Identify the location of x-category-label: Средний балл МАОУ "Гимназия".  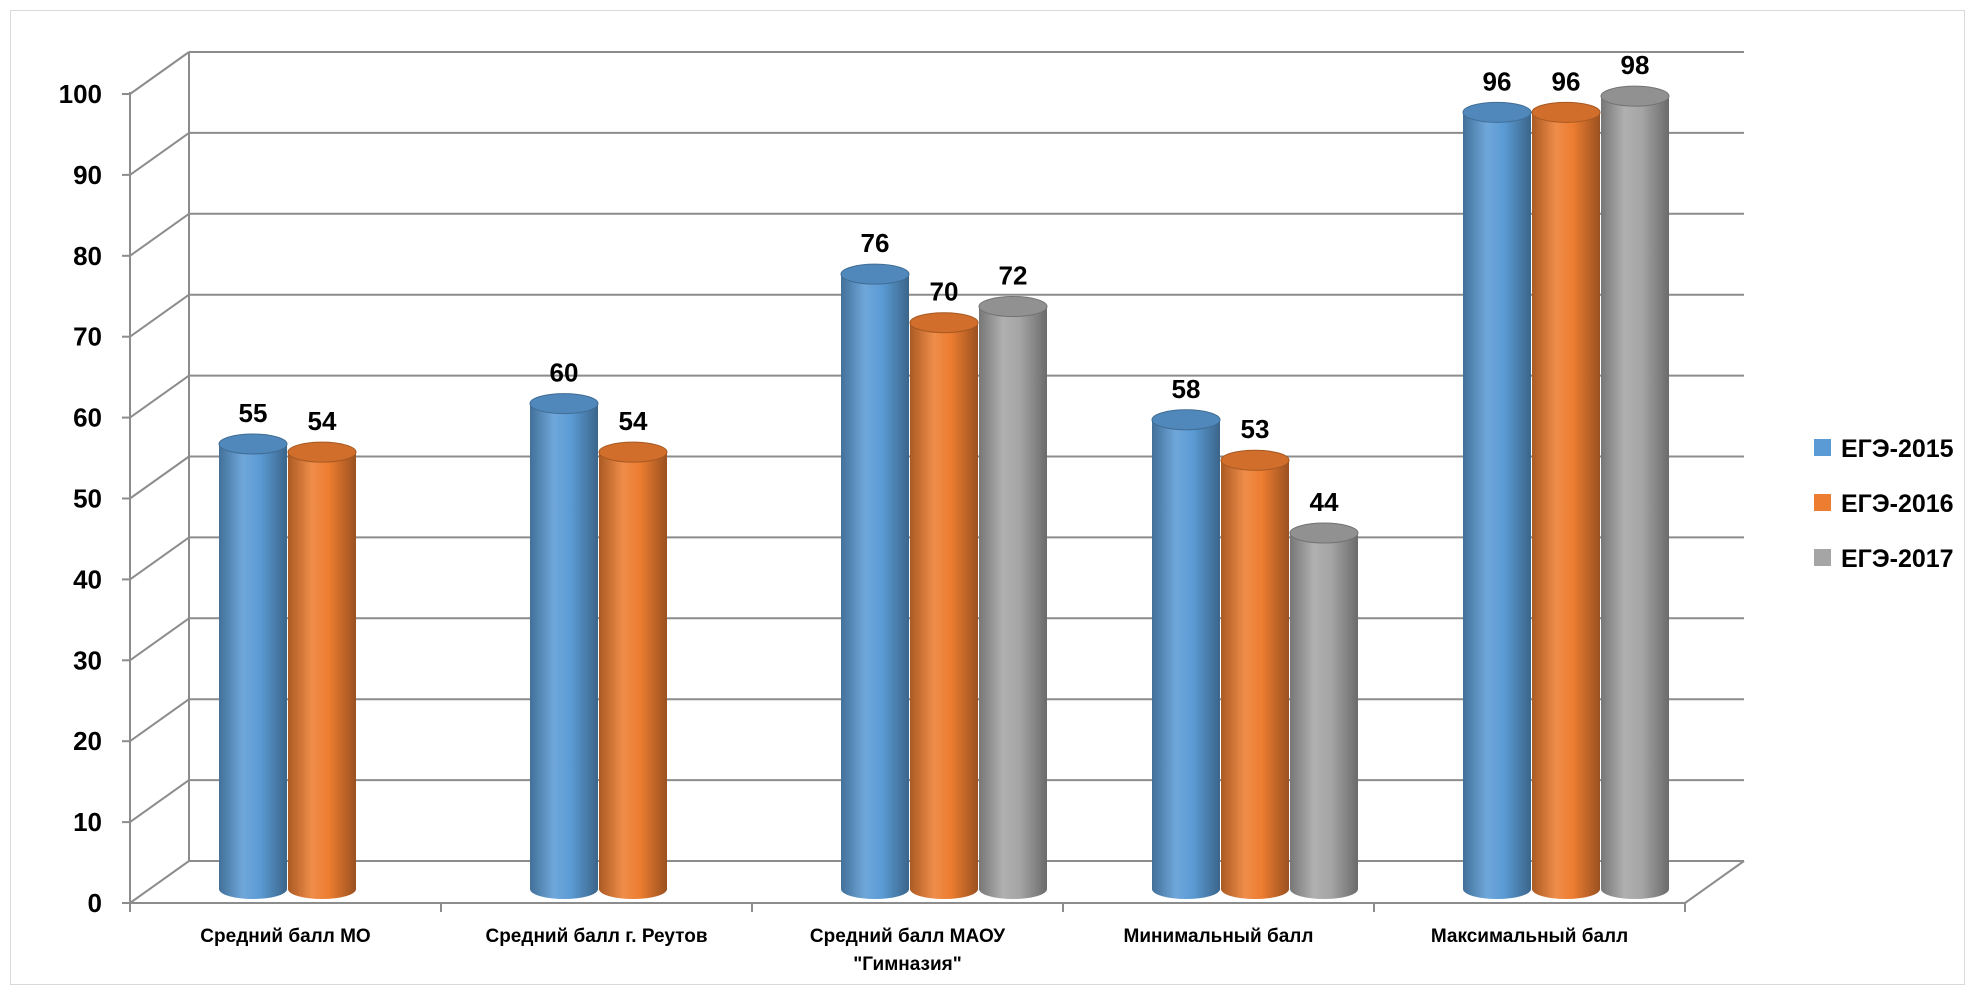
(907, 950).